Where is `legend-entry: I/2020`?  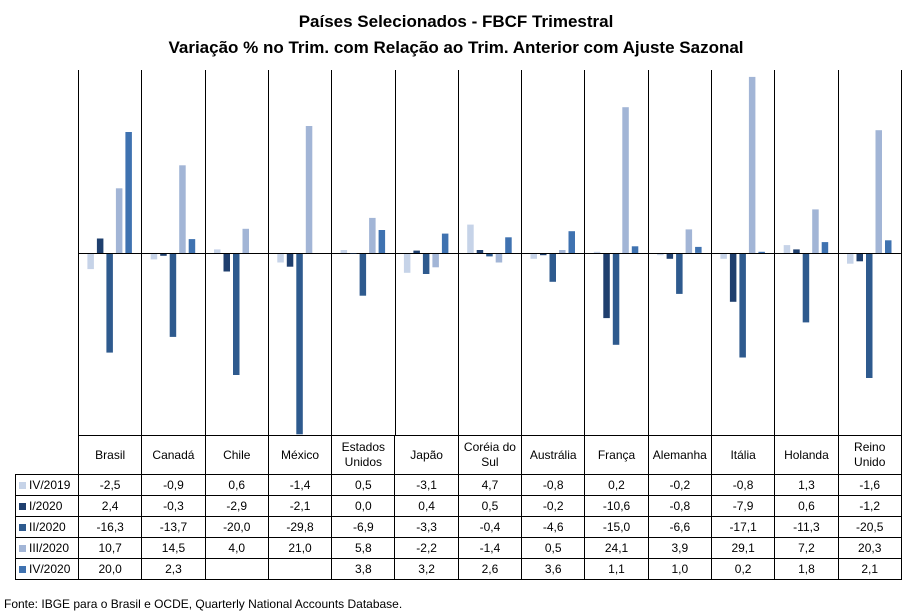
legend-entry: I/2020 is located at coordinates (47, 506).